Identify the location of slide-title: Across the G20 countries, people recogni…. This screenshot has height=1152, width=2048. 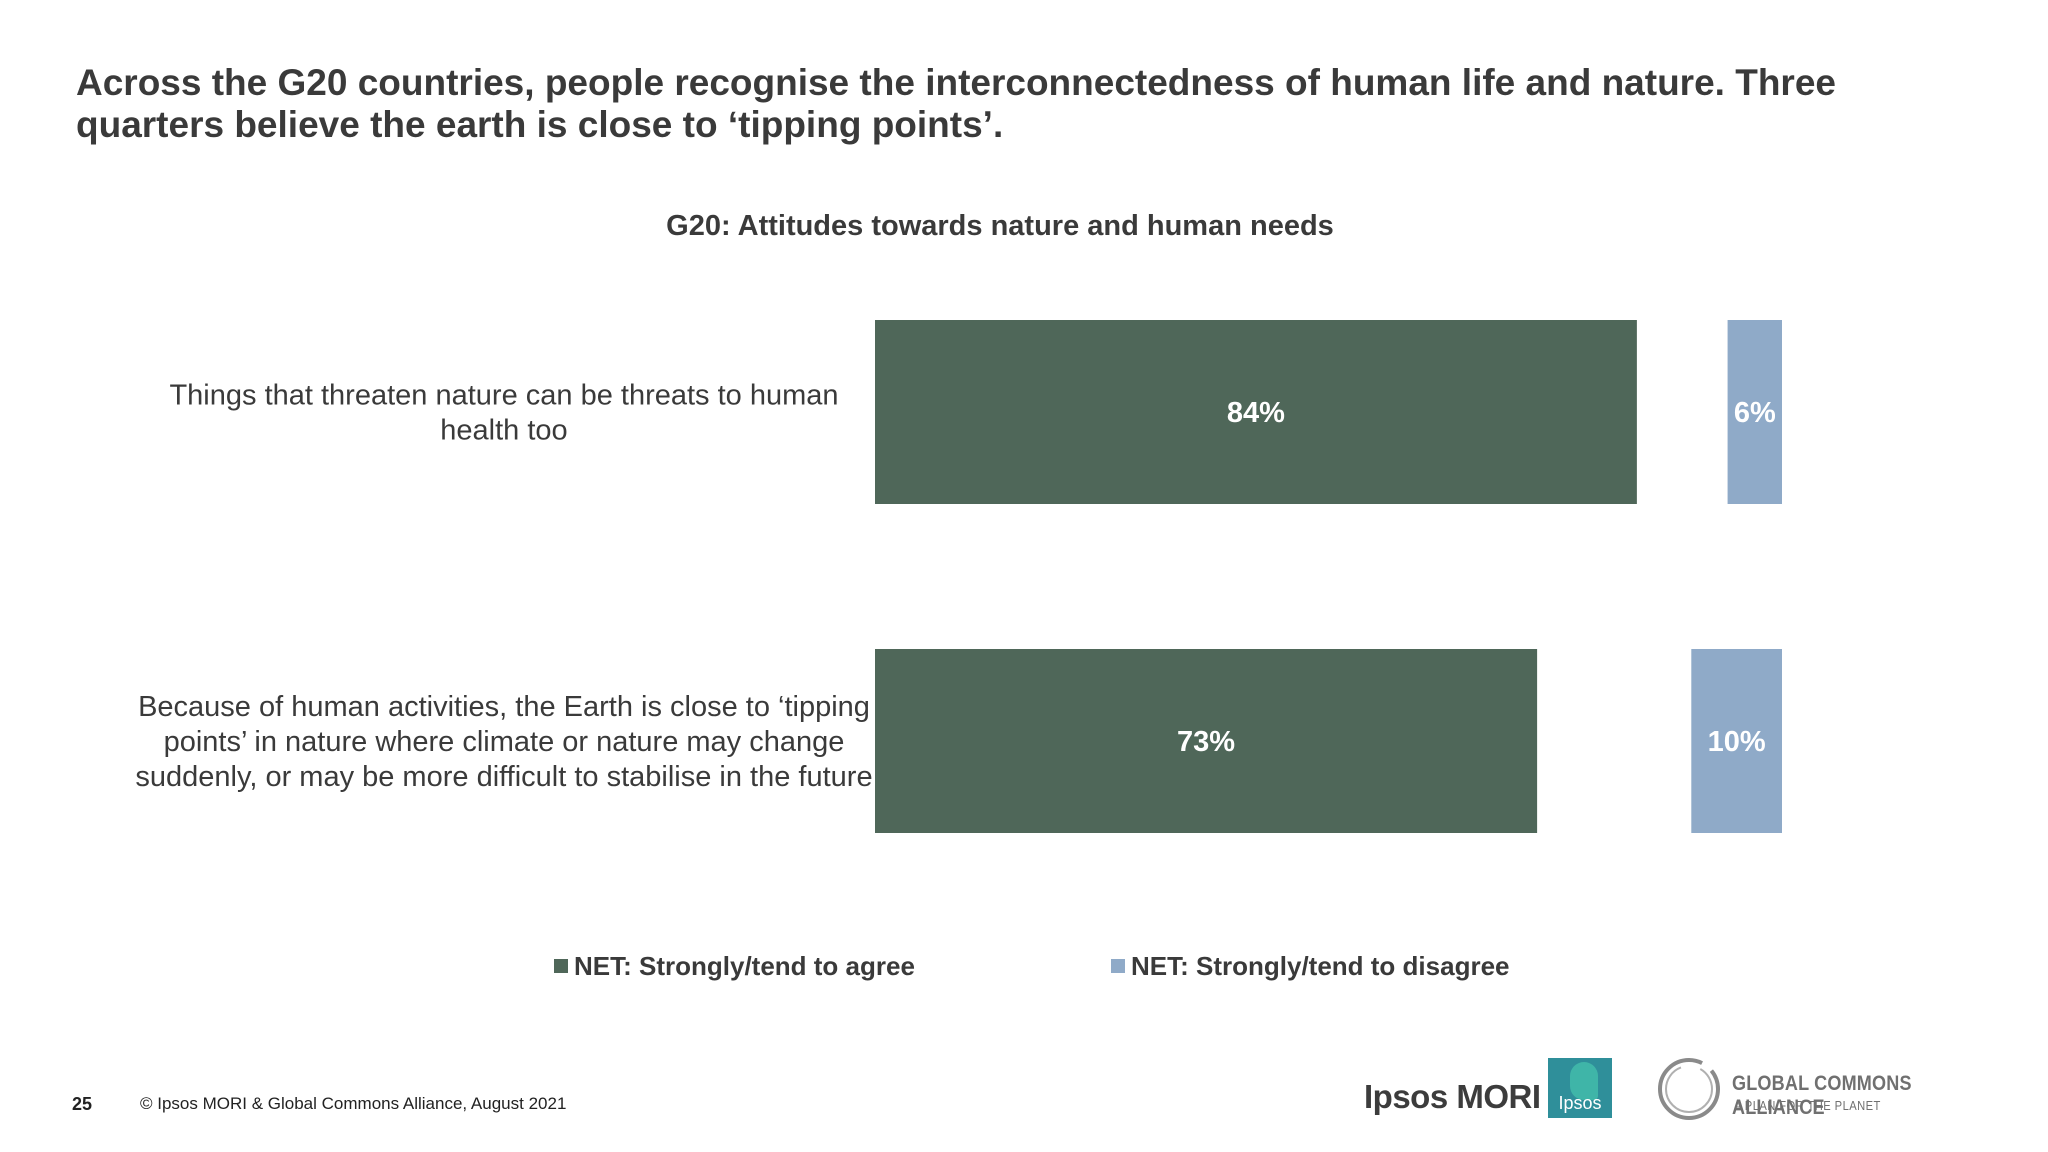
(956, 103).